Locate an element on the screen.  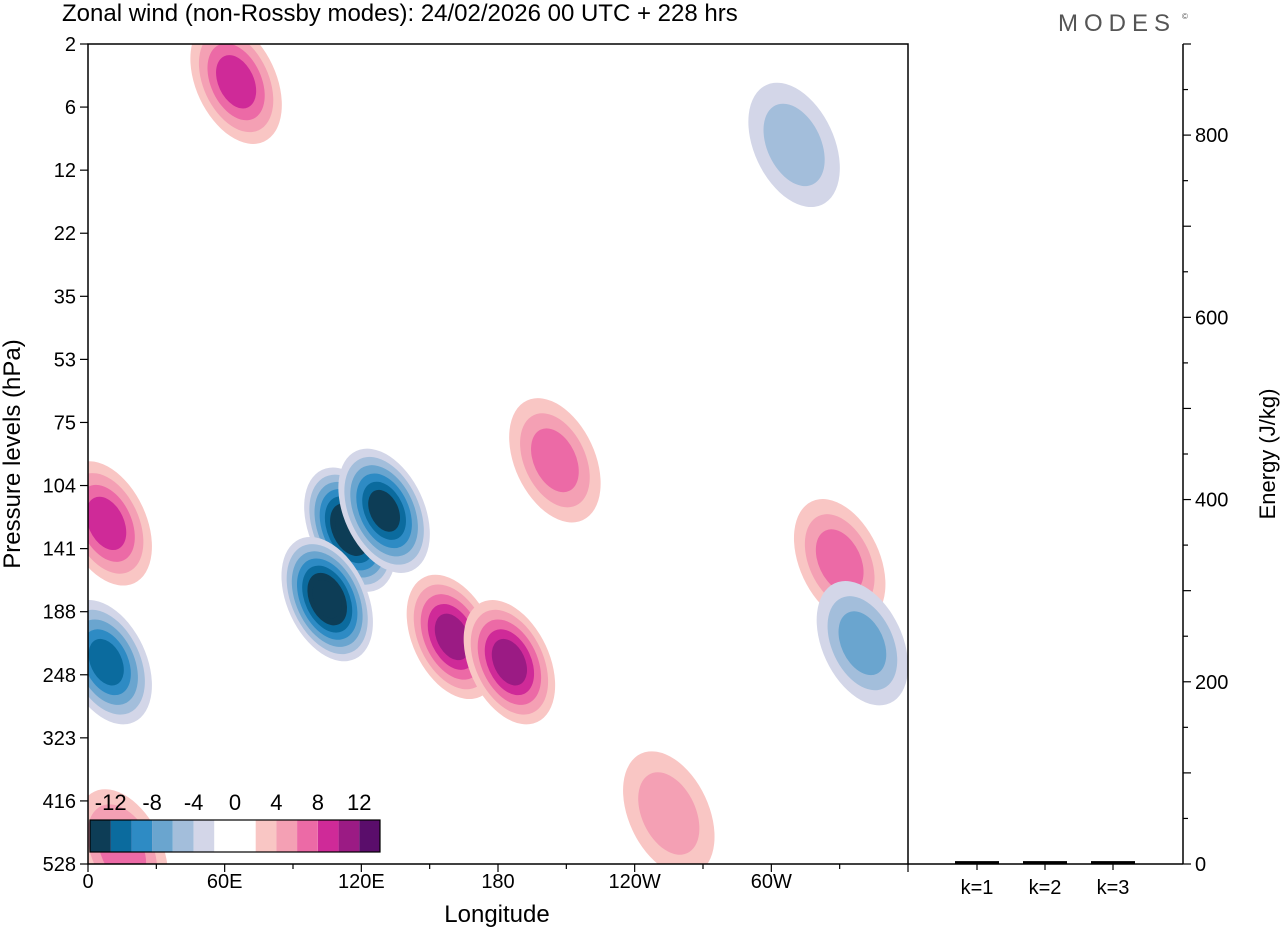
energy-category-label: k=1 is located at coordinates (977, 888).